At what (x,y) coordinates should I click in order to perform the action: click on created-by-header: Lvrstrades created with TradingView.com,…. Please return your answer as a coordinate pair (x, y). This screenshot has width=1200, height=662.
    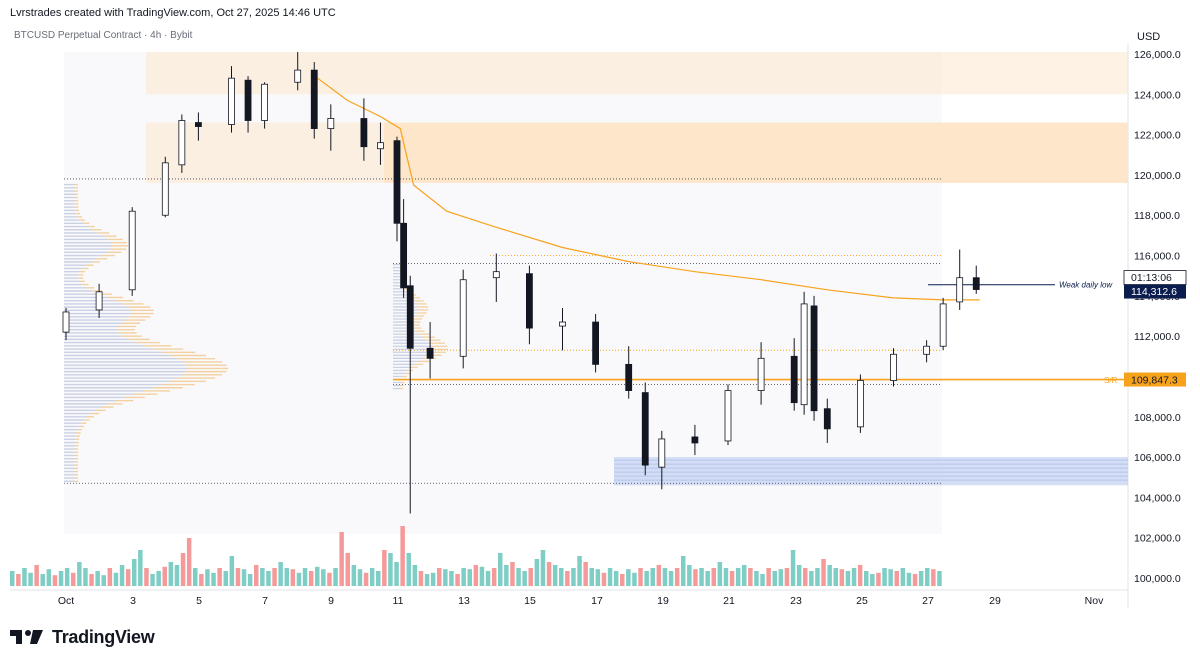
    Looking at the image, I should click on (173, 13).